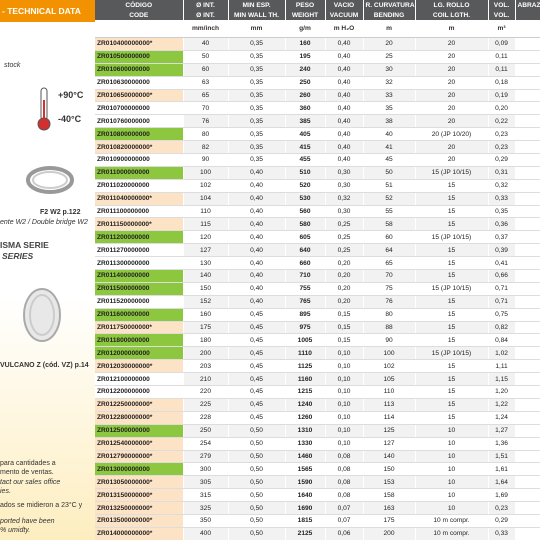  What do you see at coordinates (257, 495) in the screenshot?
I see `data-cell: 0,50` at bounding box center [257, 495].